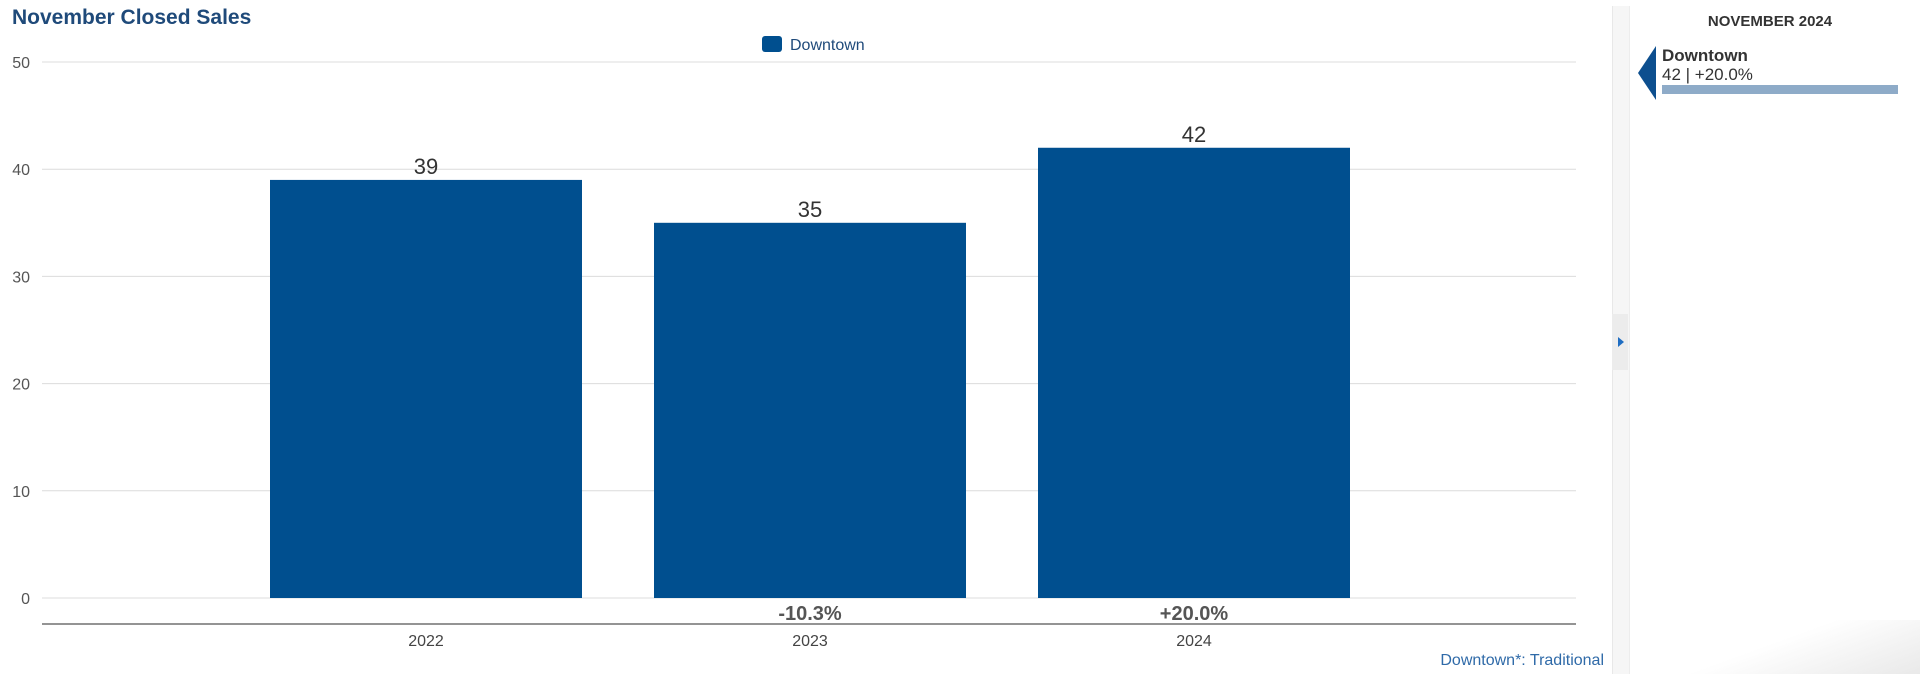  Describe the element at coordinates (1522, 660) in the screenshot. I see `footer-note: Downtown*: Traditional` at that location.